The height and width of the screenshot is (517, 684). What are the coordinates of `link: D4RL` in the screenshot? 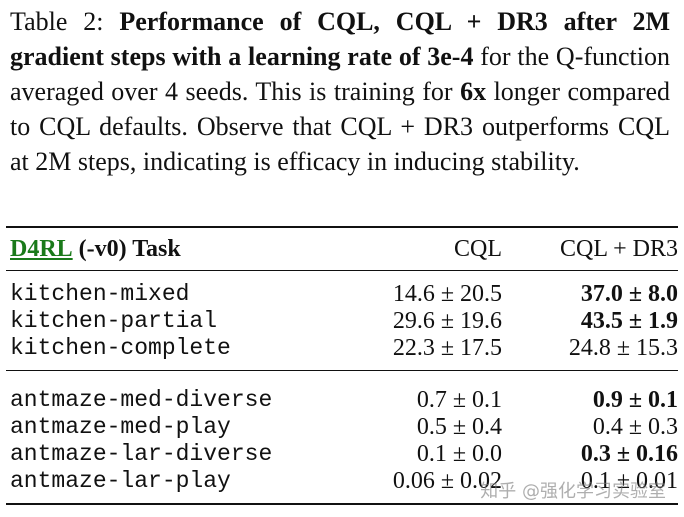 It's located at (41, 249).